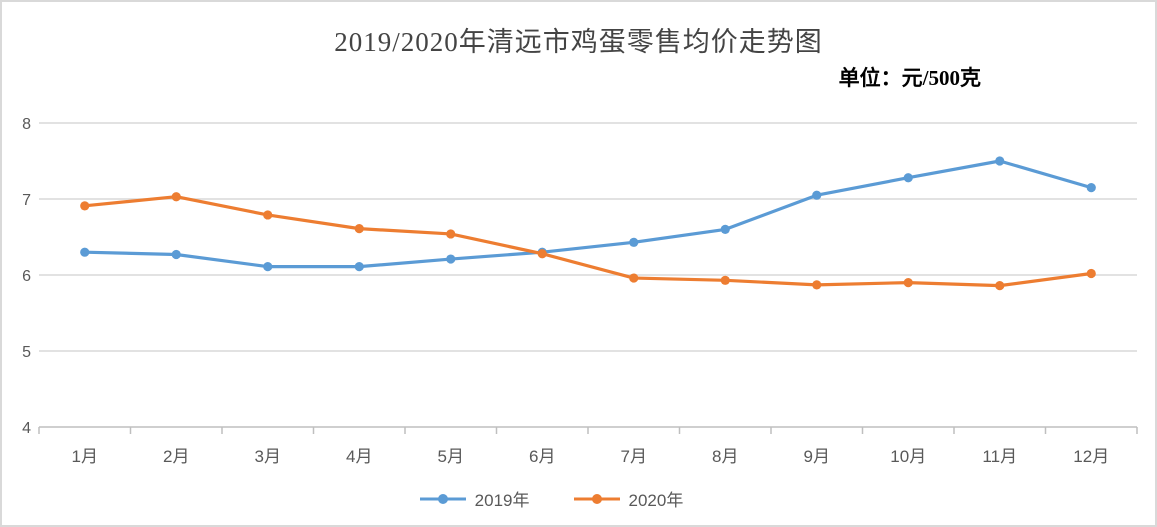  What do you see at coordinates (176, 456) in the screenshot?
I see `x-axis-label: 2月` at bounding box center [176, 456].